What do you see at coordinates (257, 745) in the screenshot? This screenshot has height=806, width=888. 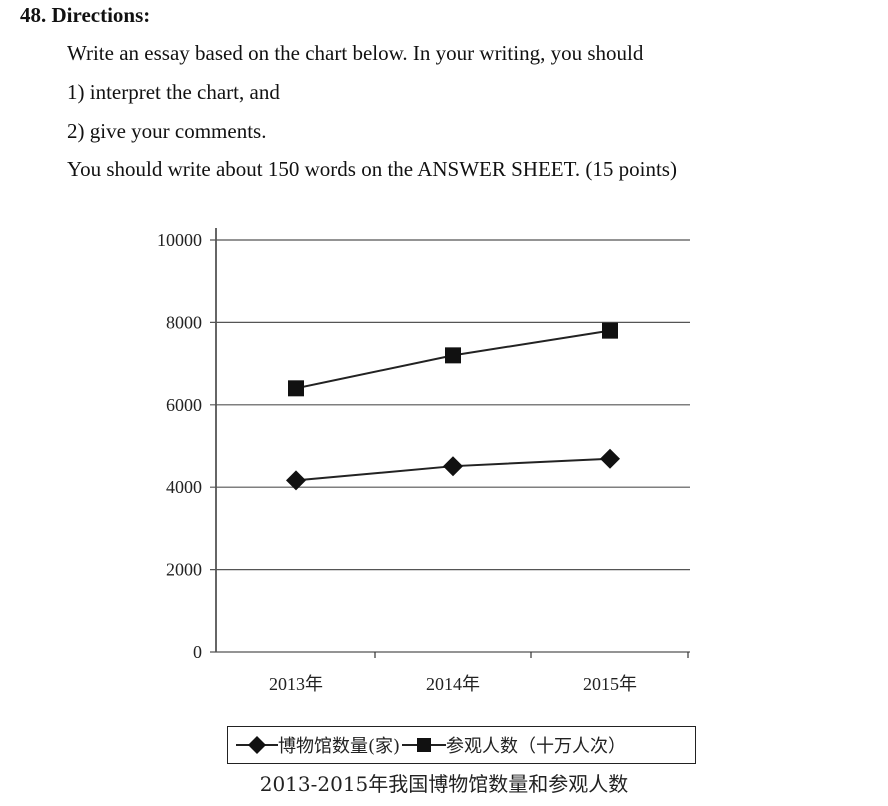 I see `diamond-marker-icon` at bounding box center [257, 745].